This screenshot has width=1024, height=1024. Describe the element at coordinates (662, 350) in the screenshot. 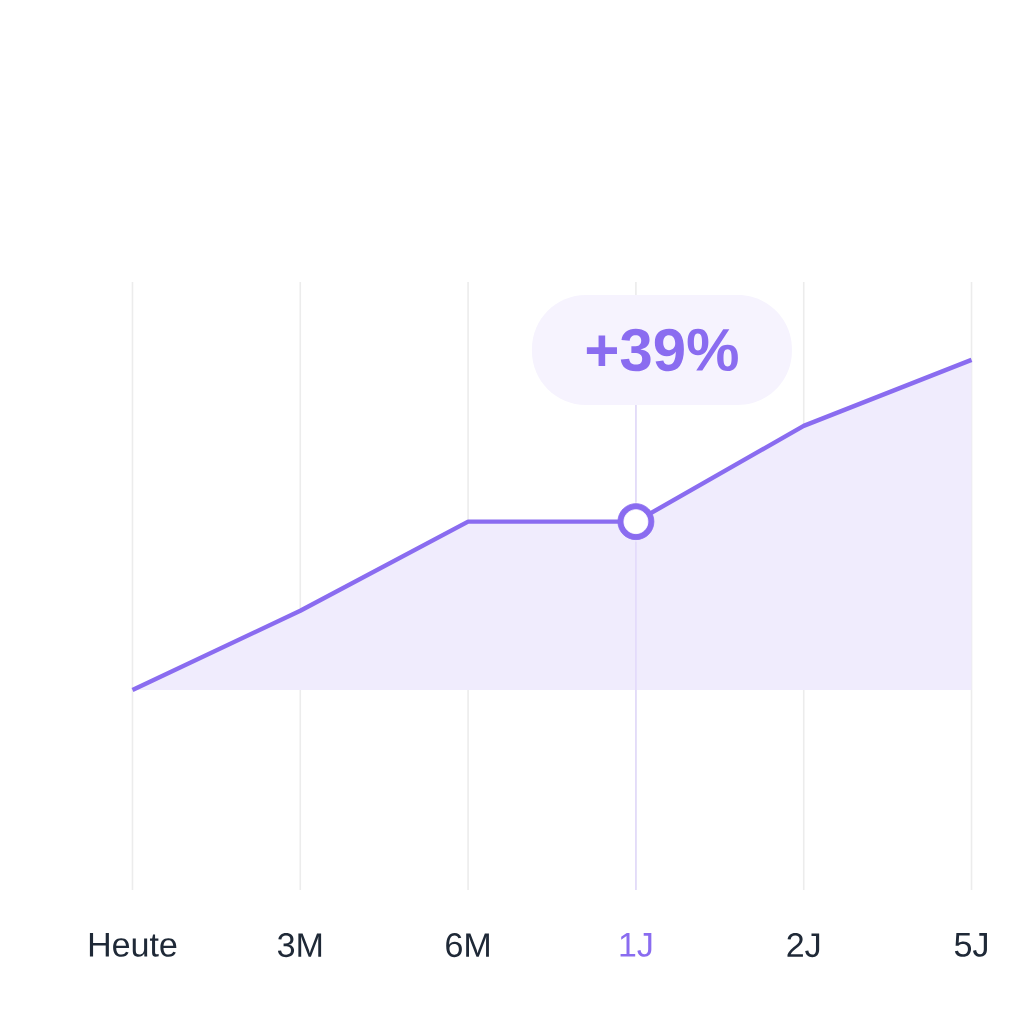

I see `annotation: +39%` at that location.